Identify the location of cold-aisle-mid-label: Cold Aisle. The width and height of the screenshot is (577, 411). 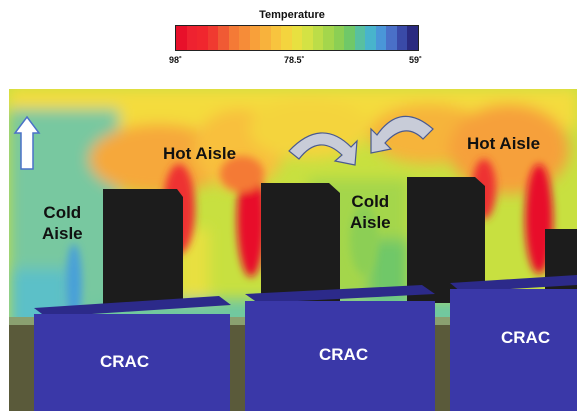
(370, 212).